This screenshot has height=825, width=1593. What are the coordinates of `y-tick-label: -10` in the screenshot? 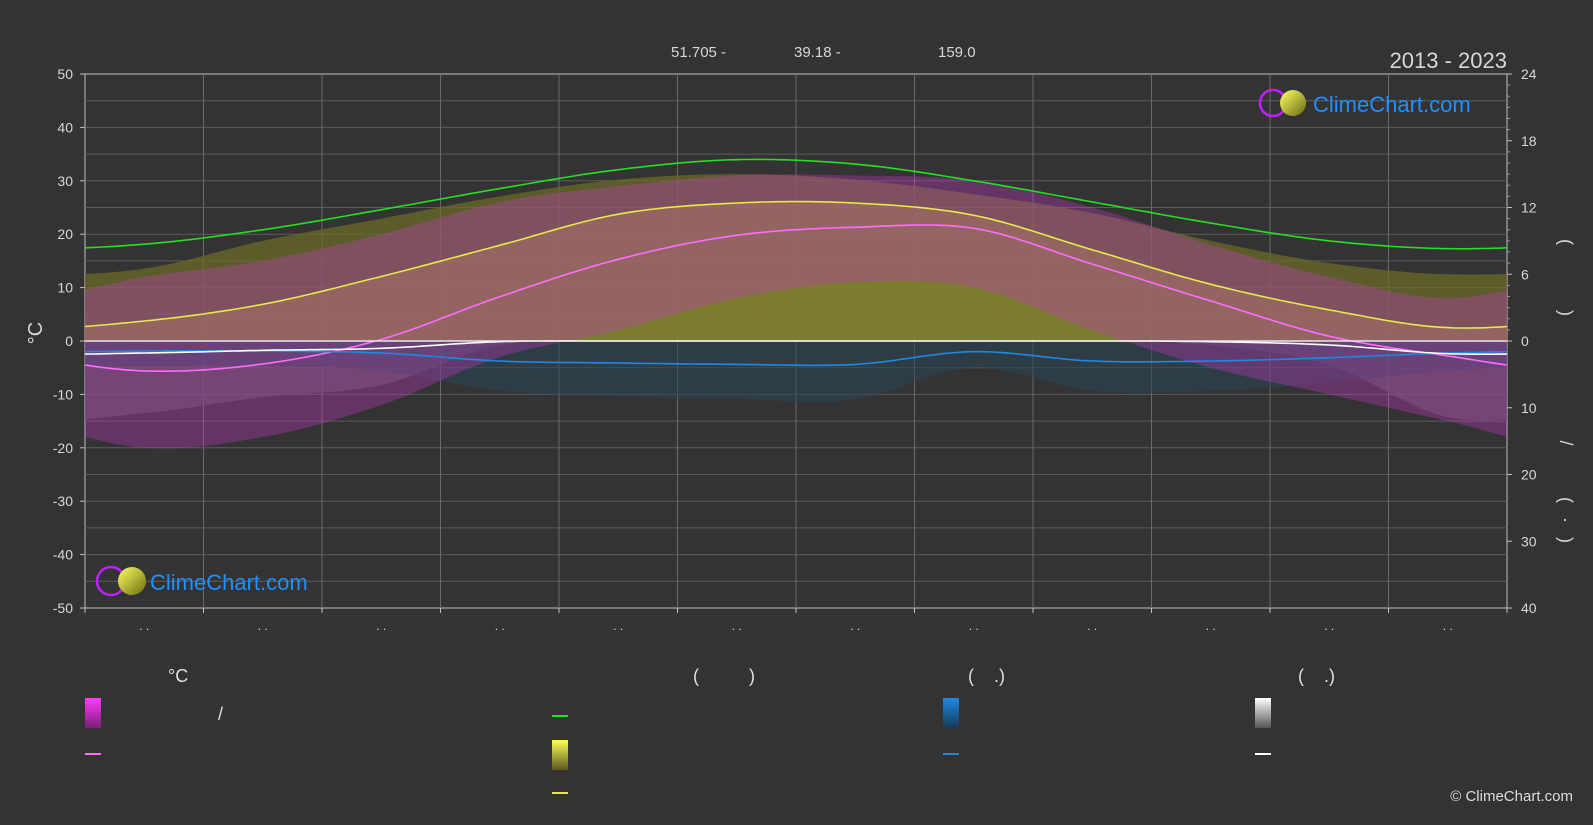 It's located at (63, 394).